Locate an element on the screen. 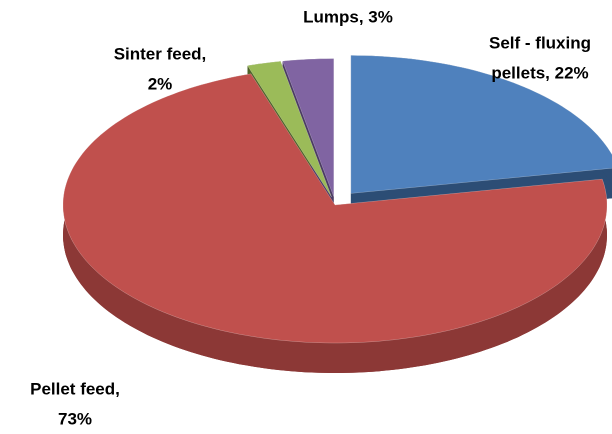  data-label: 73% is located at coordinates (75, 418).